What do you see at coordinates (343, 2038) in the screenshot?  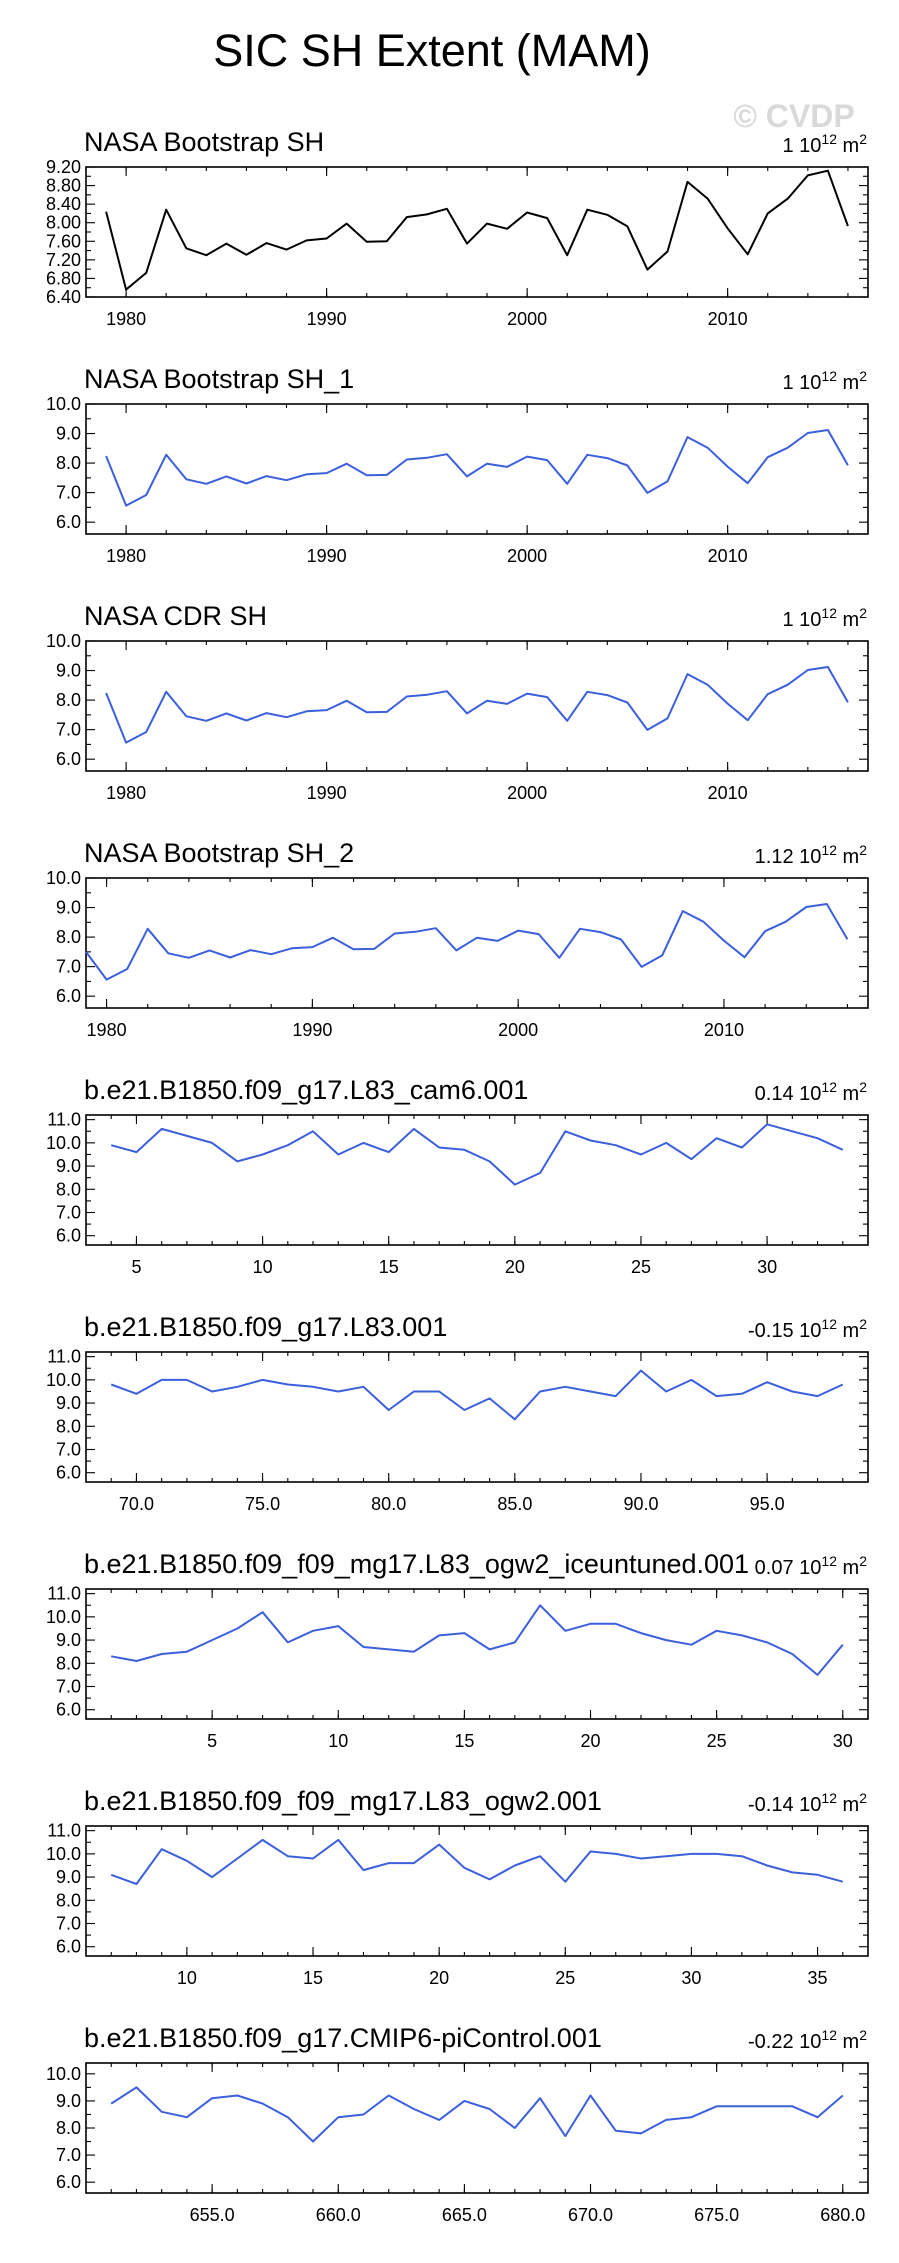 I see `panel-title: b.e21.B1850.f09_g17.CMIP6-piControl.001` at bounding box center [343, 2038].